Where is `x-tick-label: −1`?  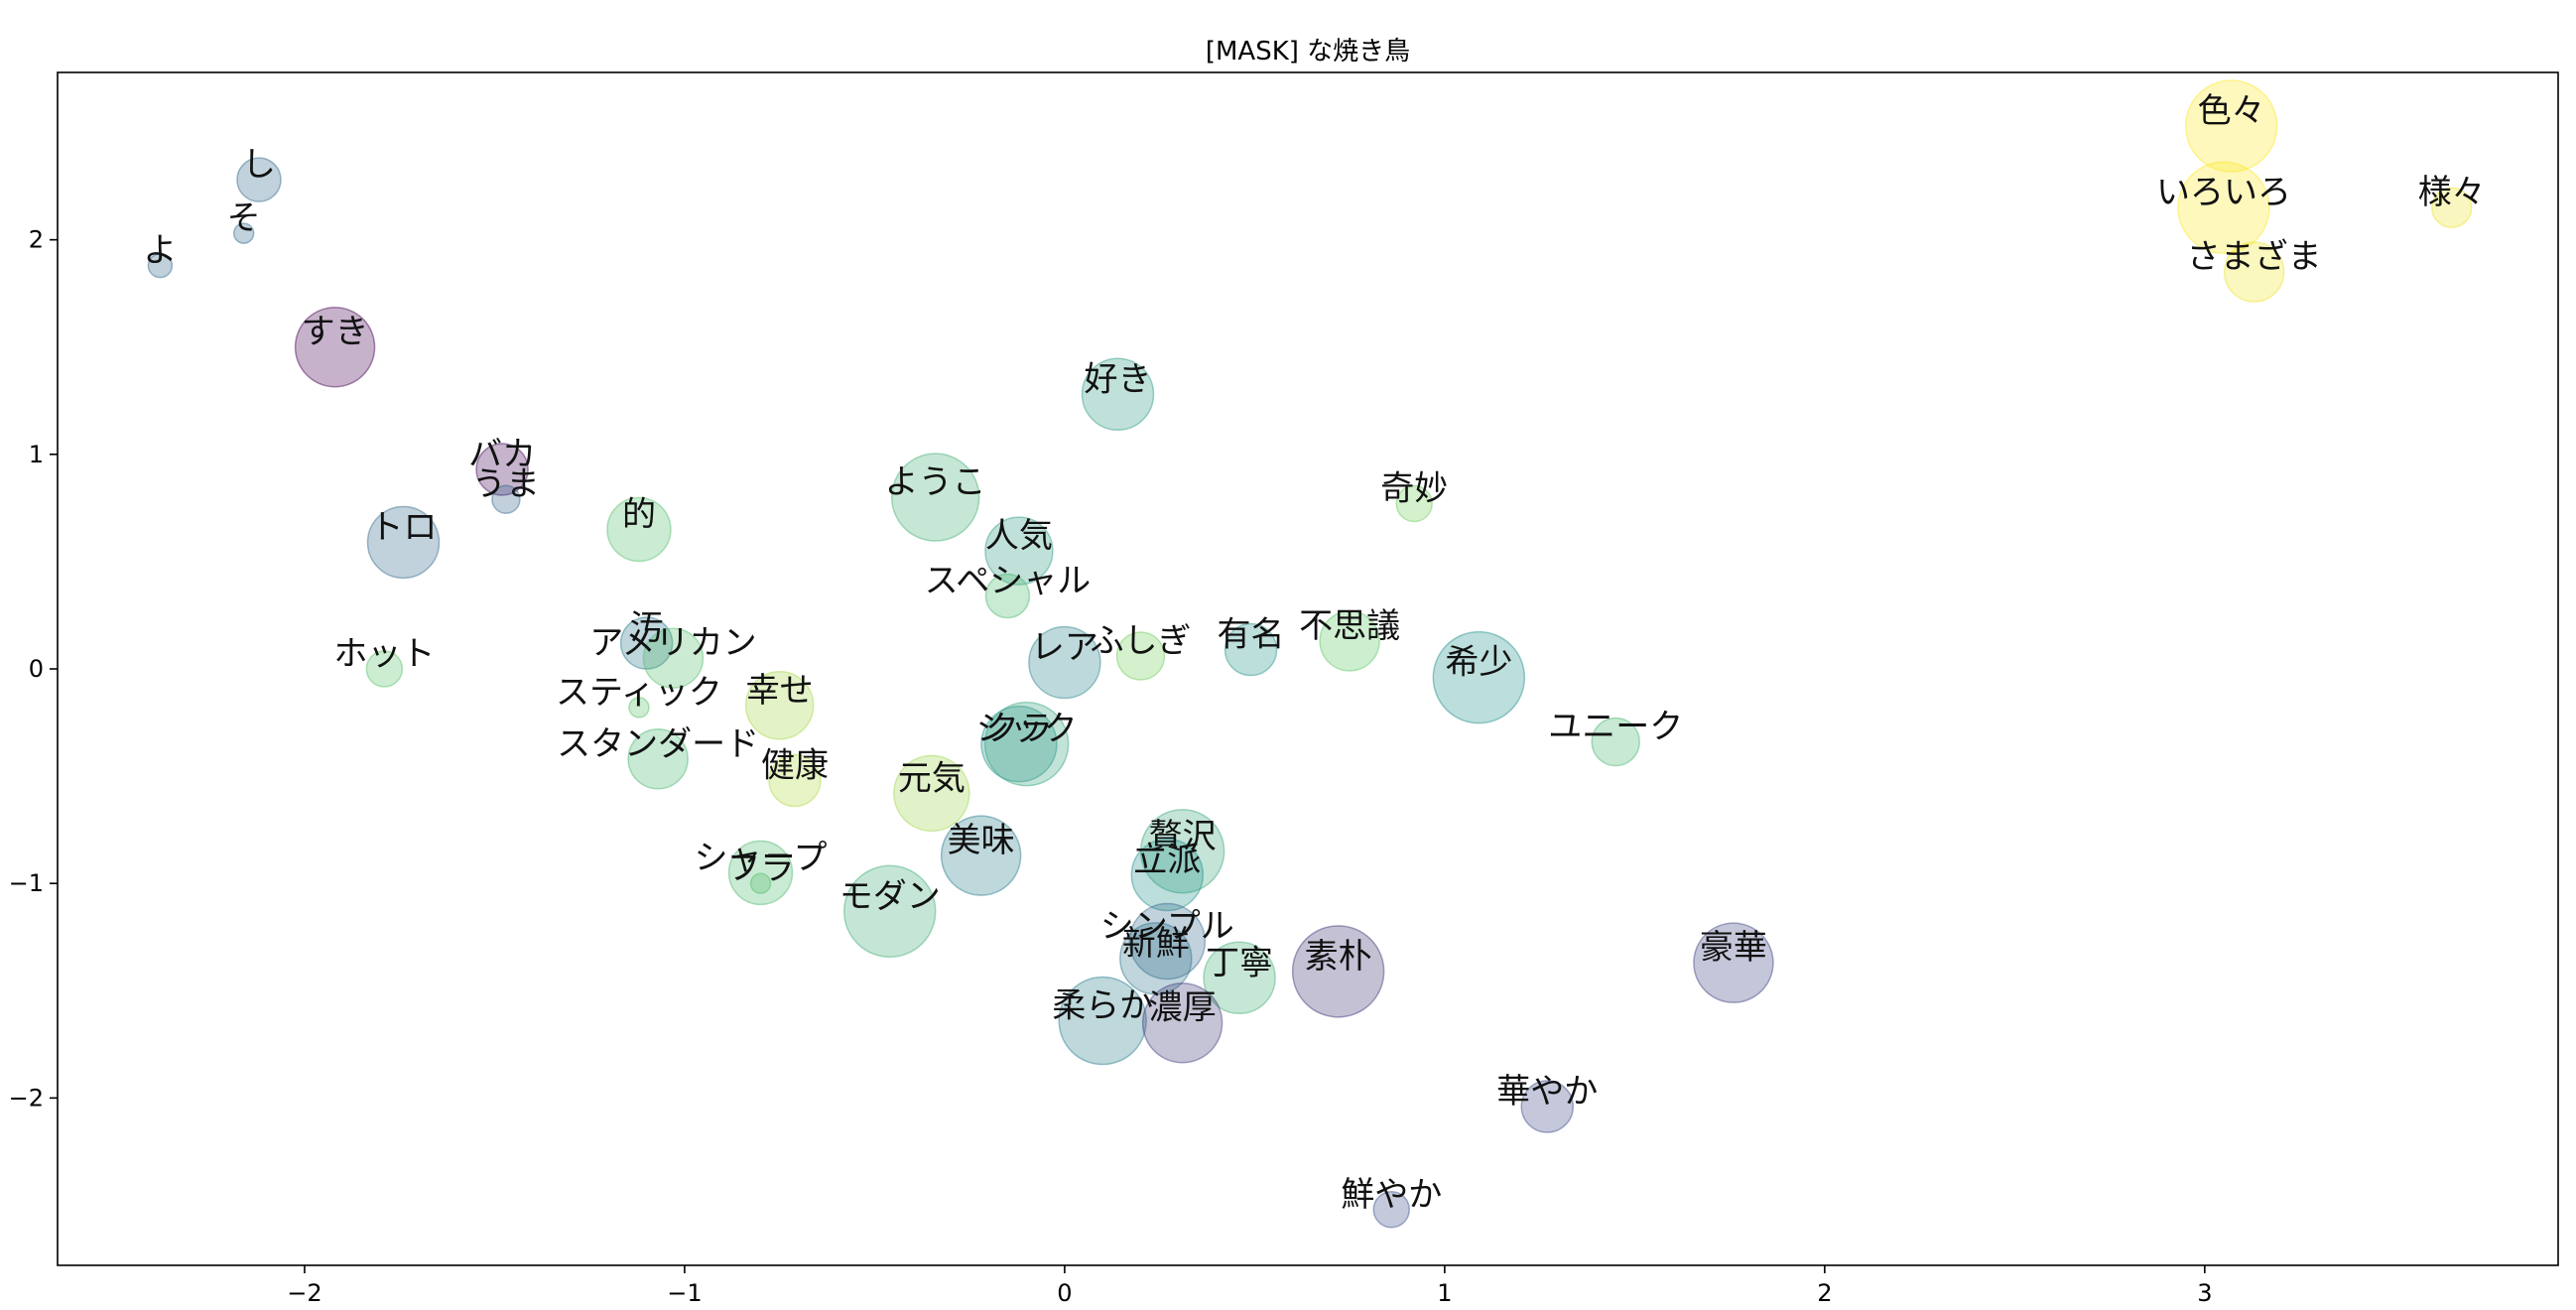
x-tick-label: −1 is located at coordinates (685, 1293).